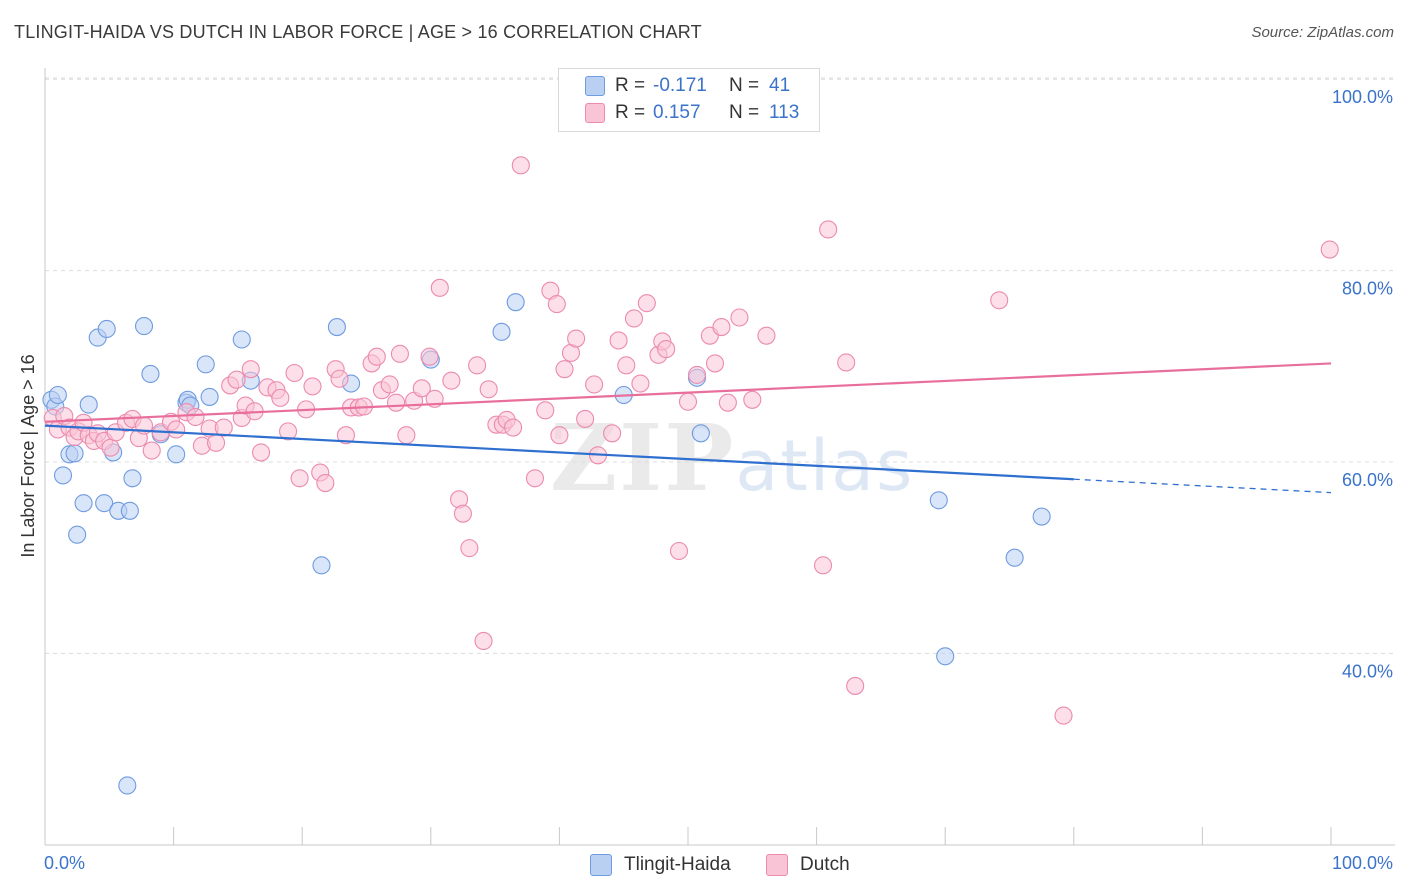 This screenshot has height=892, width=1406. I want to click on bottom-legend-tlingit: Tlingit-Haida, so click(660, 865).